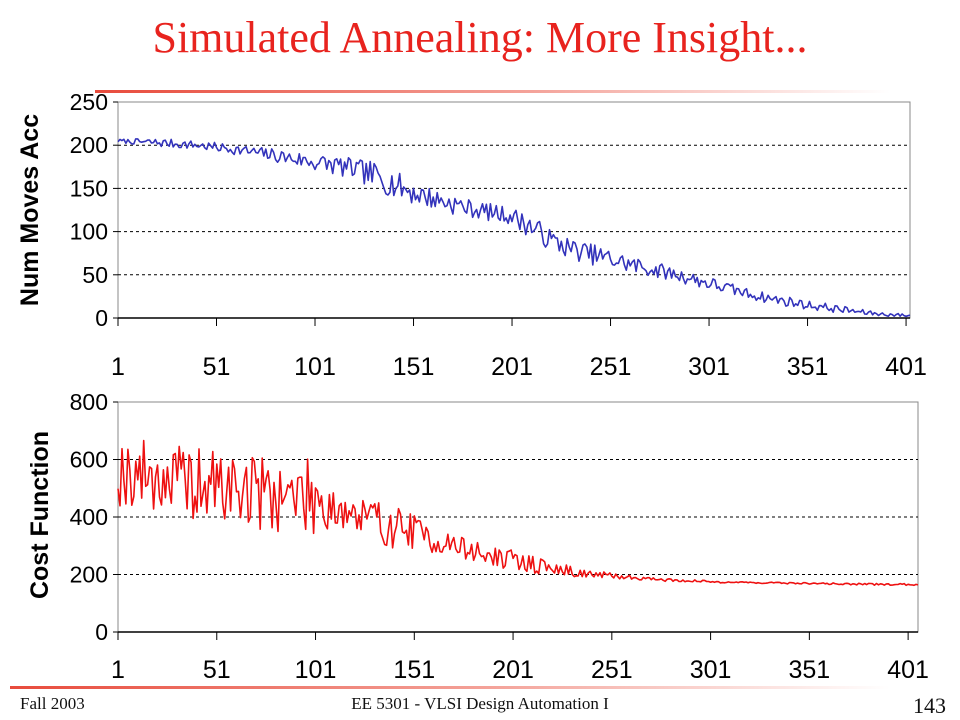  Describe the element at coordinates (40, 515) in the screenshot. I see `y-axis-label: Cost Function` at that location.